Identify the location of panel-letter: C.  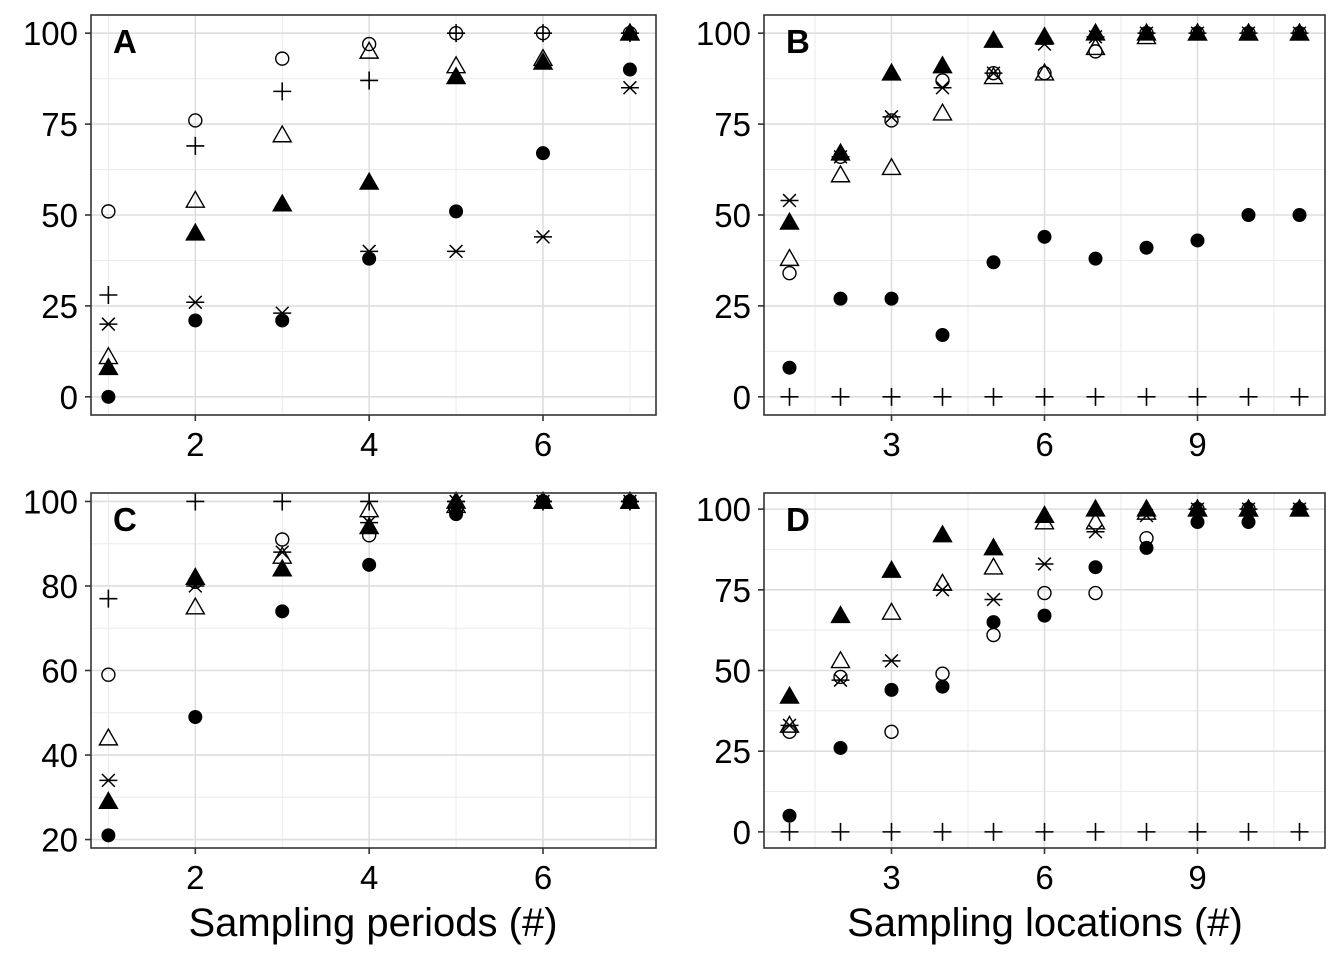
(125, 519).